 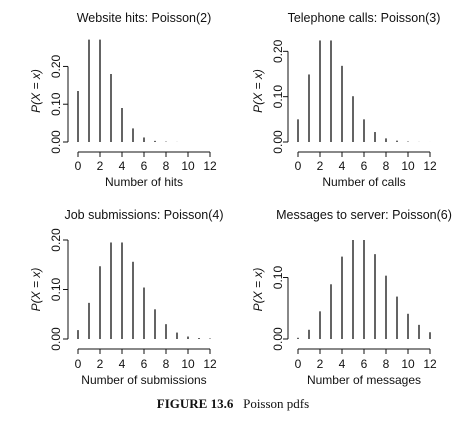 What do you see at coordinates (144, 18) in the screenshot?
I see `chart-title: Website hits: Poisson(2)` at bounding box center [144, 18].